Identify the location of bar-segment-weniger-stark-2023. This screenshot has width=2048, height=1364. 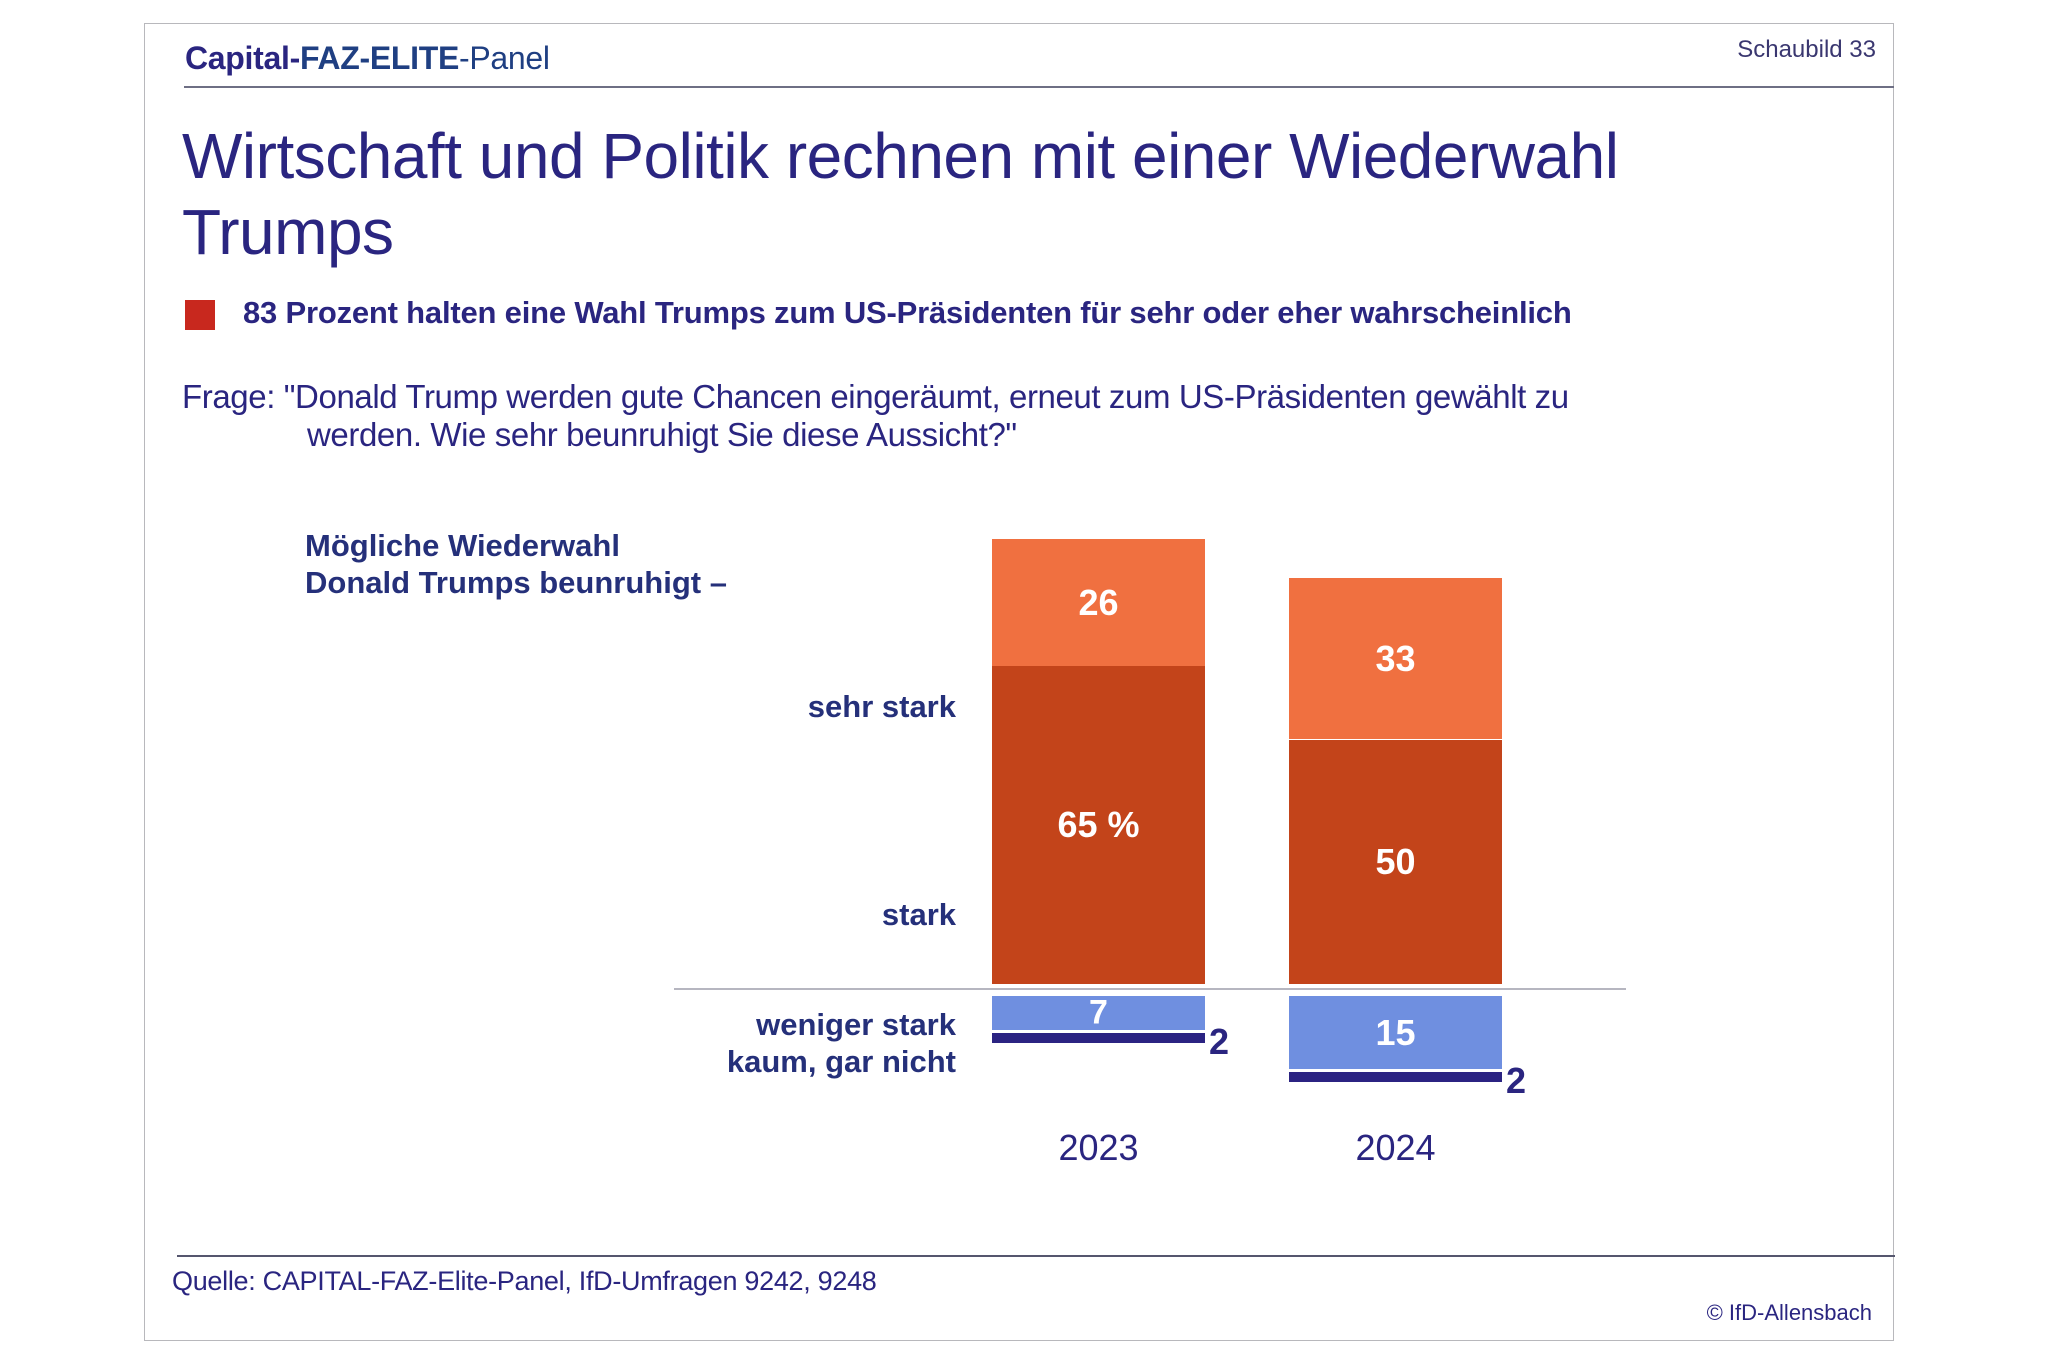
(1098, 1013).